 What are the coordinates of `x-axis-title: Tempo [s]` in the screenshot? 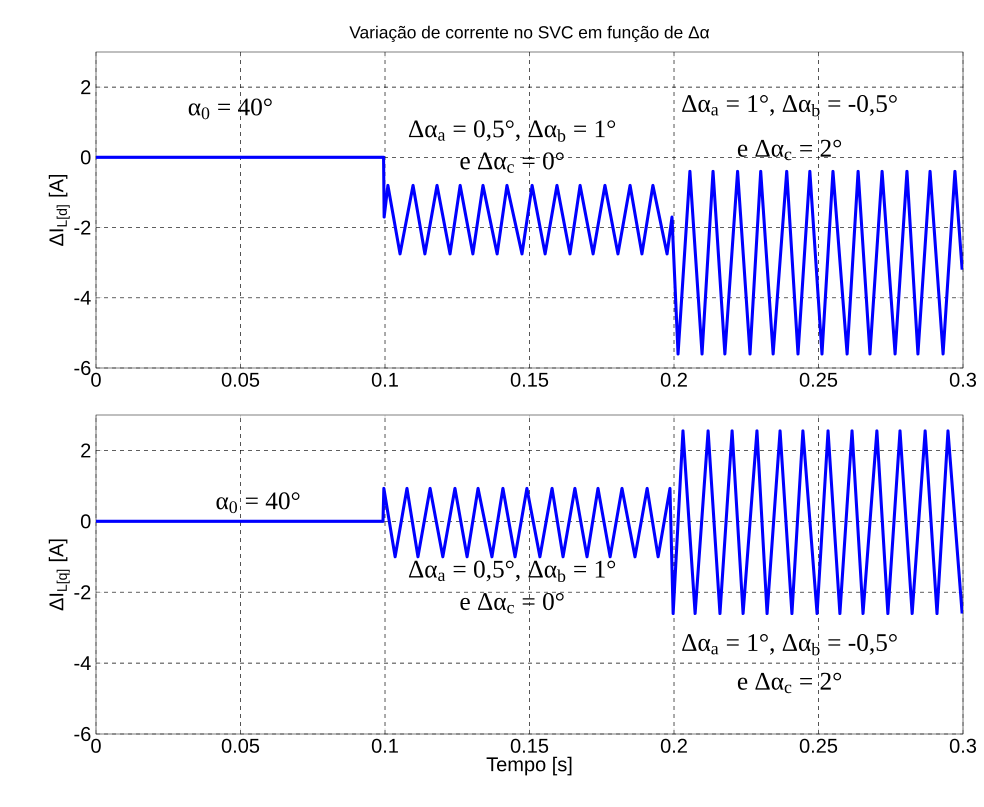 It's located at (529, 766).